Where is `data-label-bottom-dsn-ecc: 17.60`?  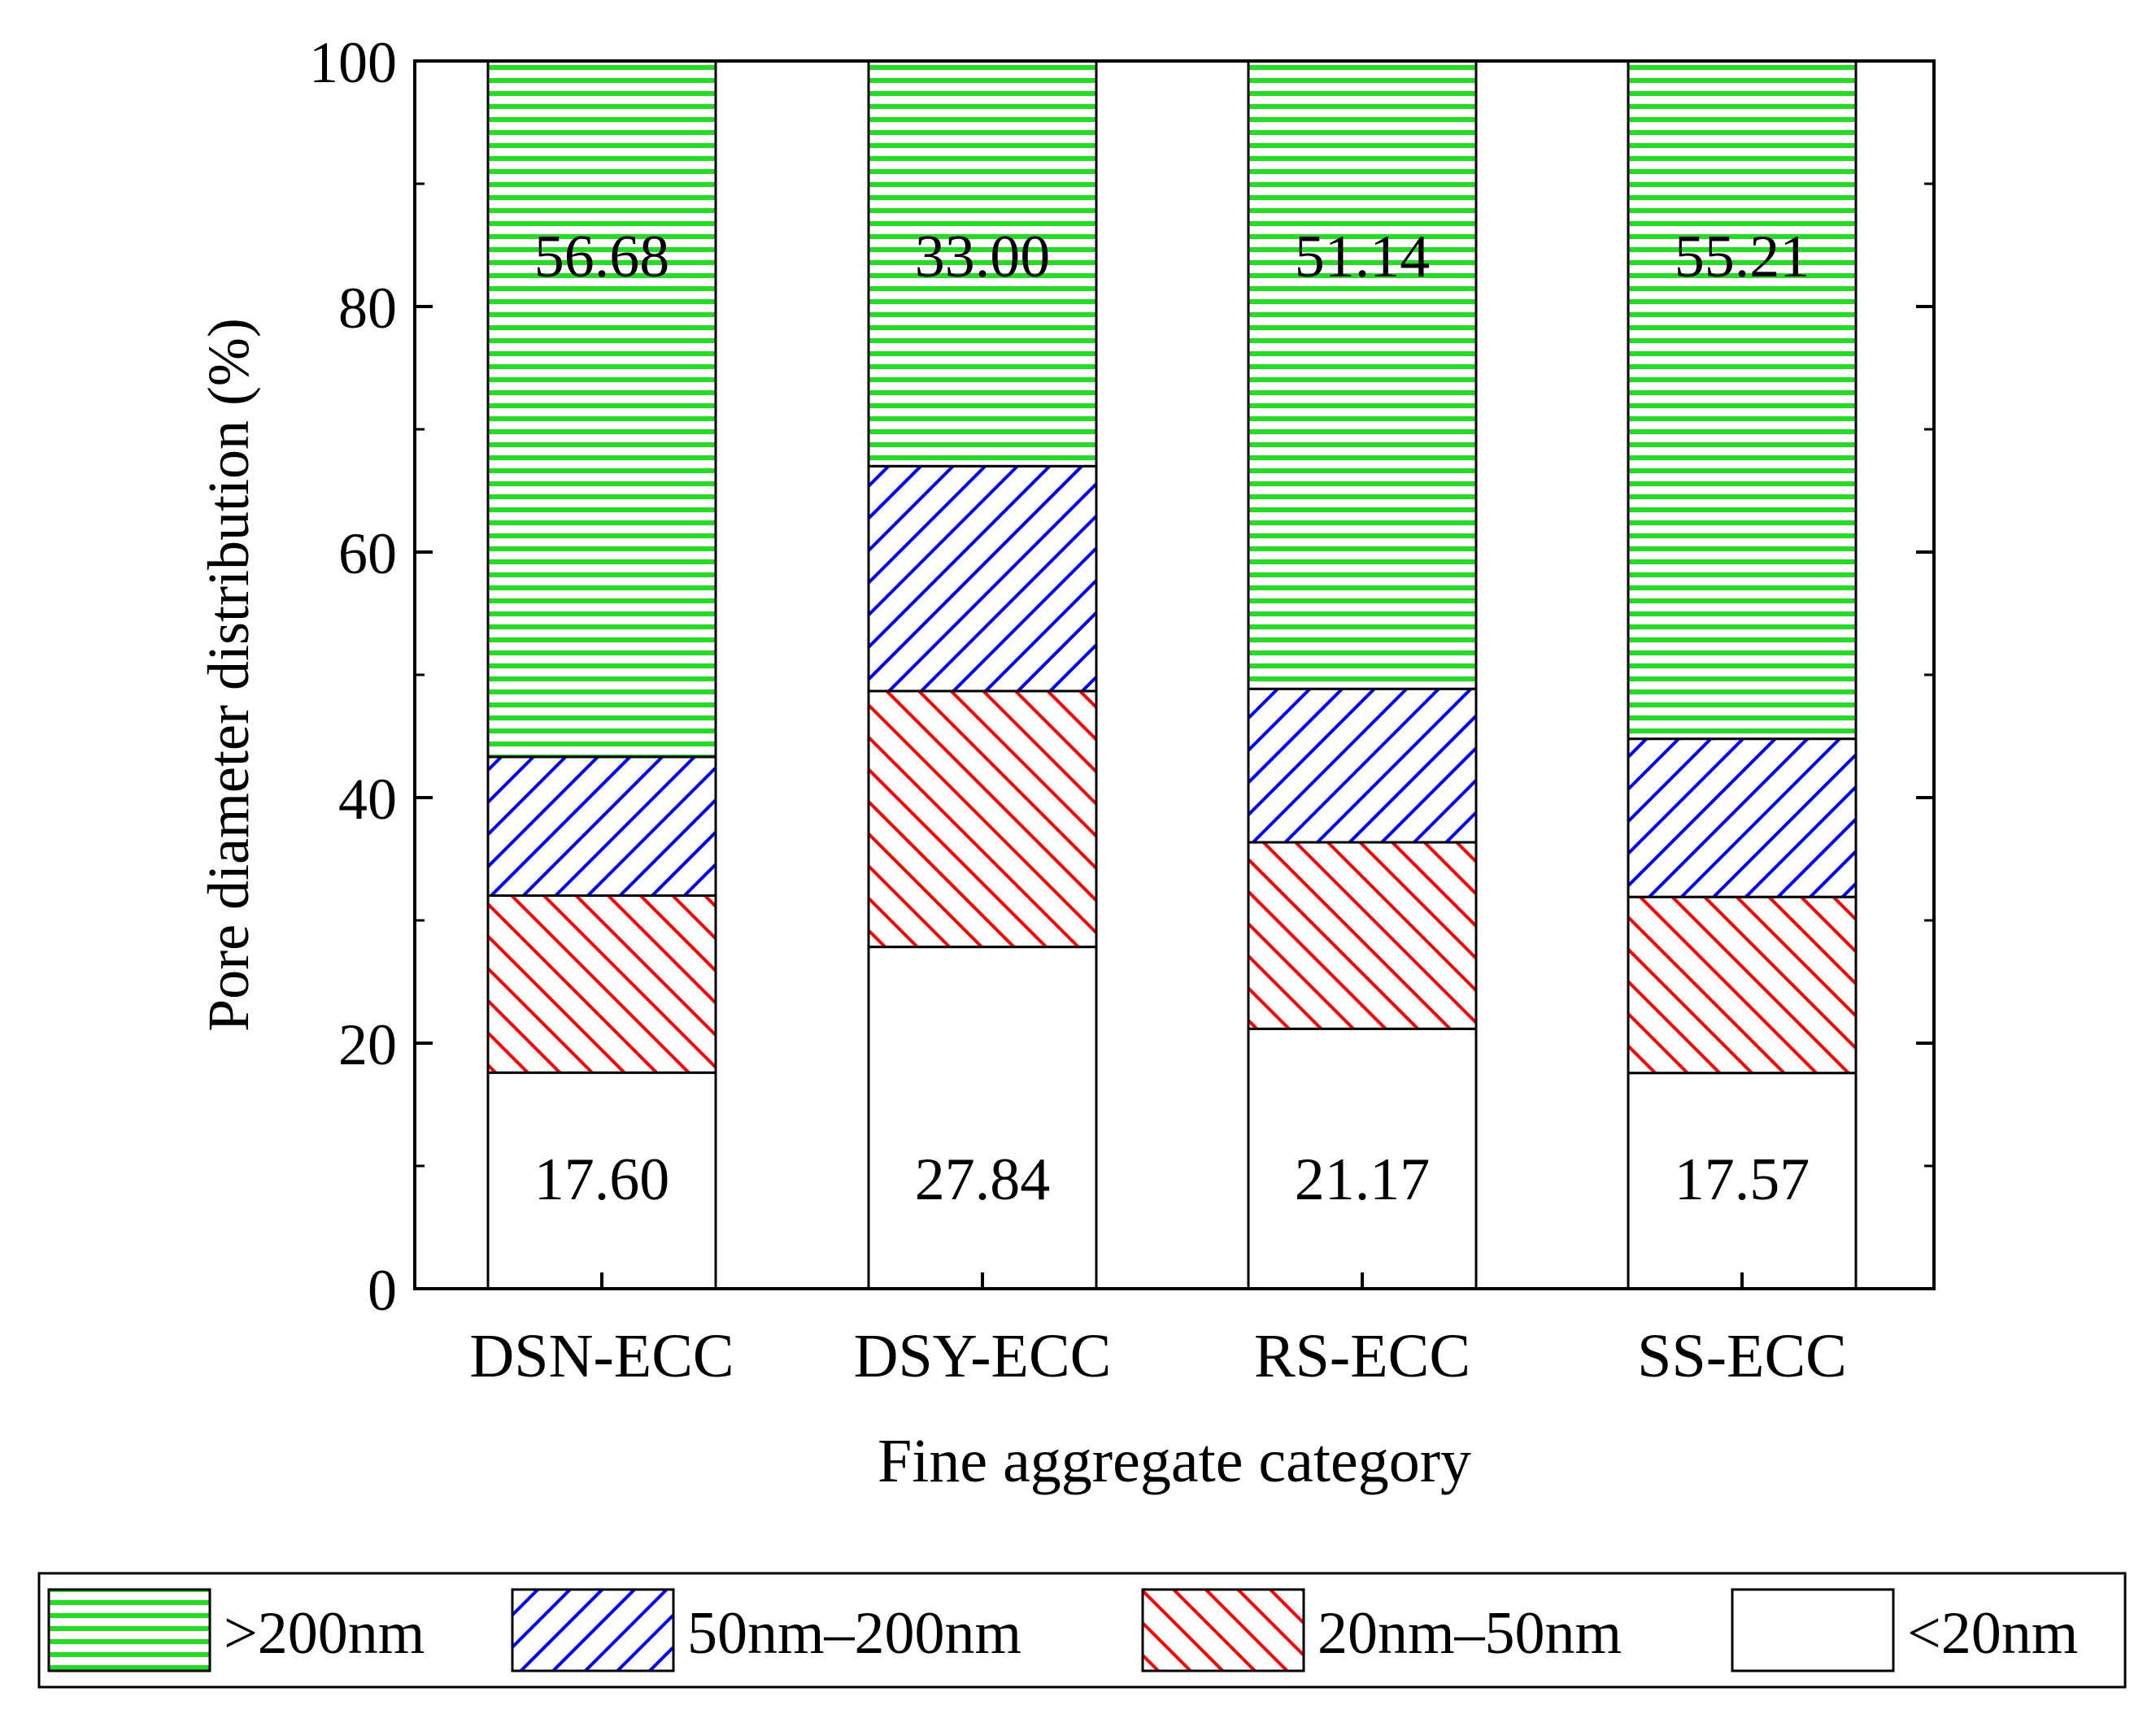
data-label-bottom-dsn-ecc: 17.60 is located at coordinates (602, 1179).